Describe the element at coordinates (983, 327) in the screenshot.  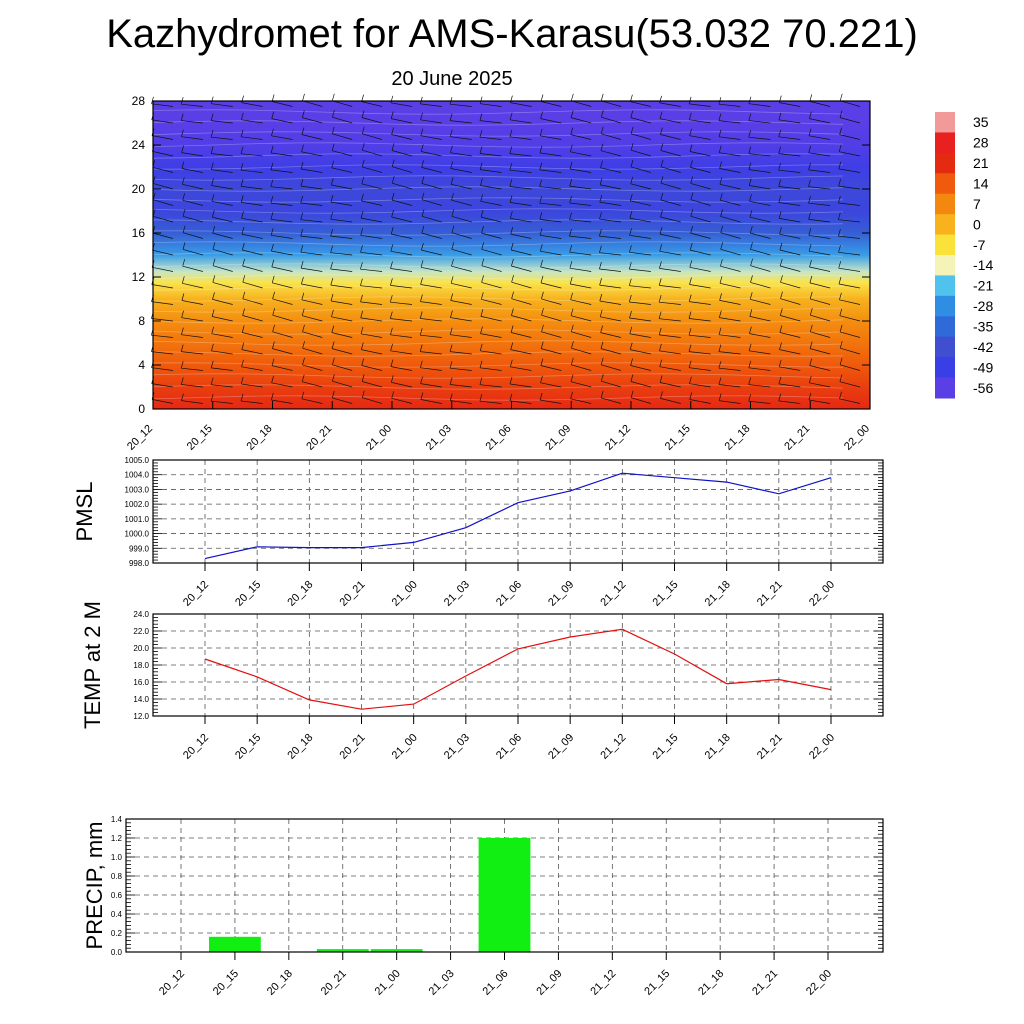
I see `colorbar-label: -35` at that location.